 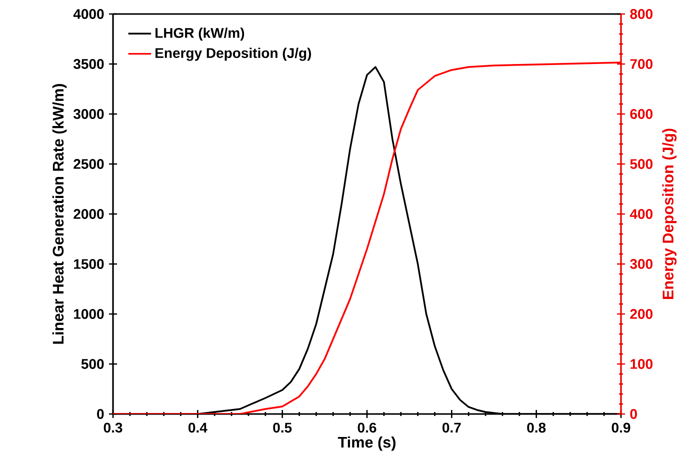 What do you see at coordinates (641, 64) in the screenshot?
I see `y2-tick-label: 700` at bounding box center [641, 64].